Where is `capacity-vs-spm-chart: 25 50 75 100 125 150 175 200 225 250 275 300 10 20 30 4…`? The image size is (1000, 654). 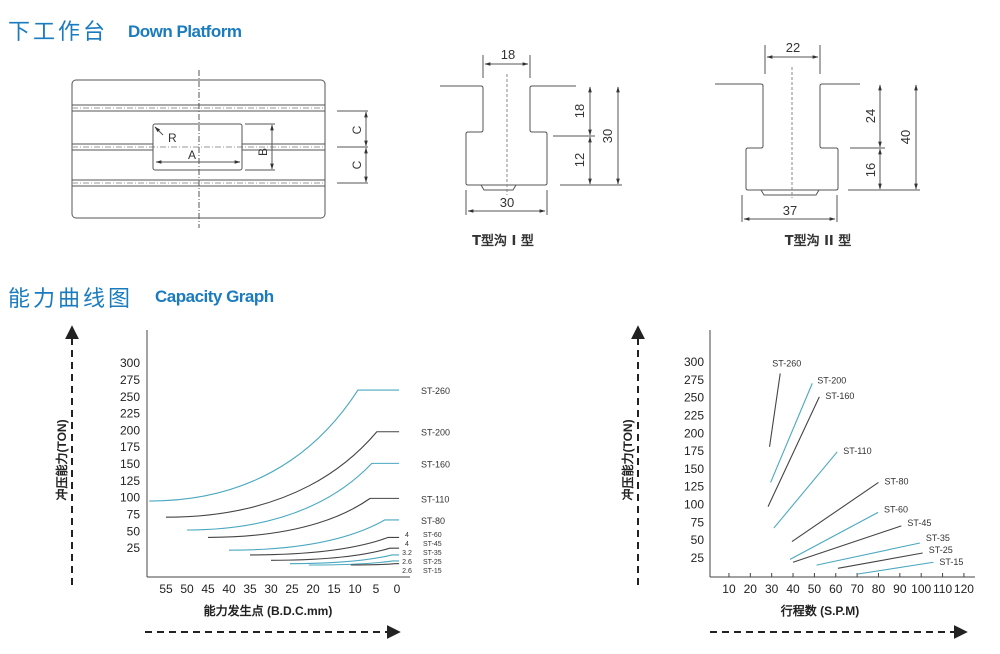 capacity-vs-spm-chart: 25 50 75 100 125 150 175 200 225 250 275 300 10 20 30 4… is located at coordinates (829, 475).